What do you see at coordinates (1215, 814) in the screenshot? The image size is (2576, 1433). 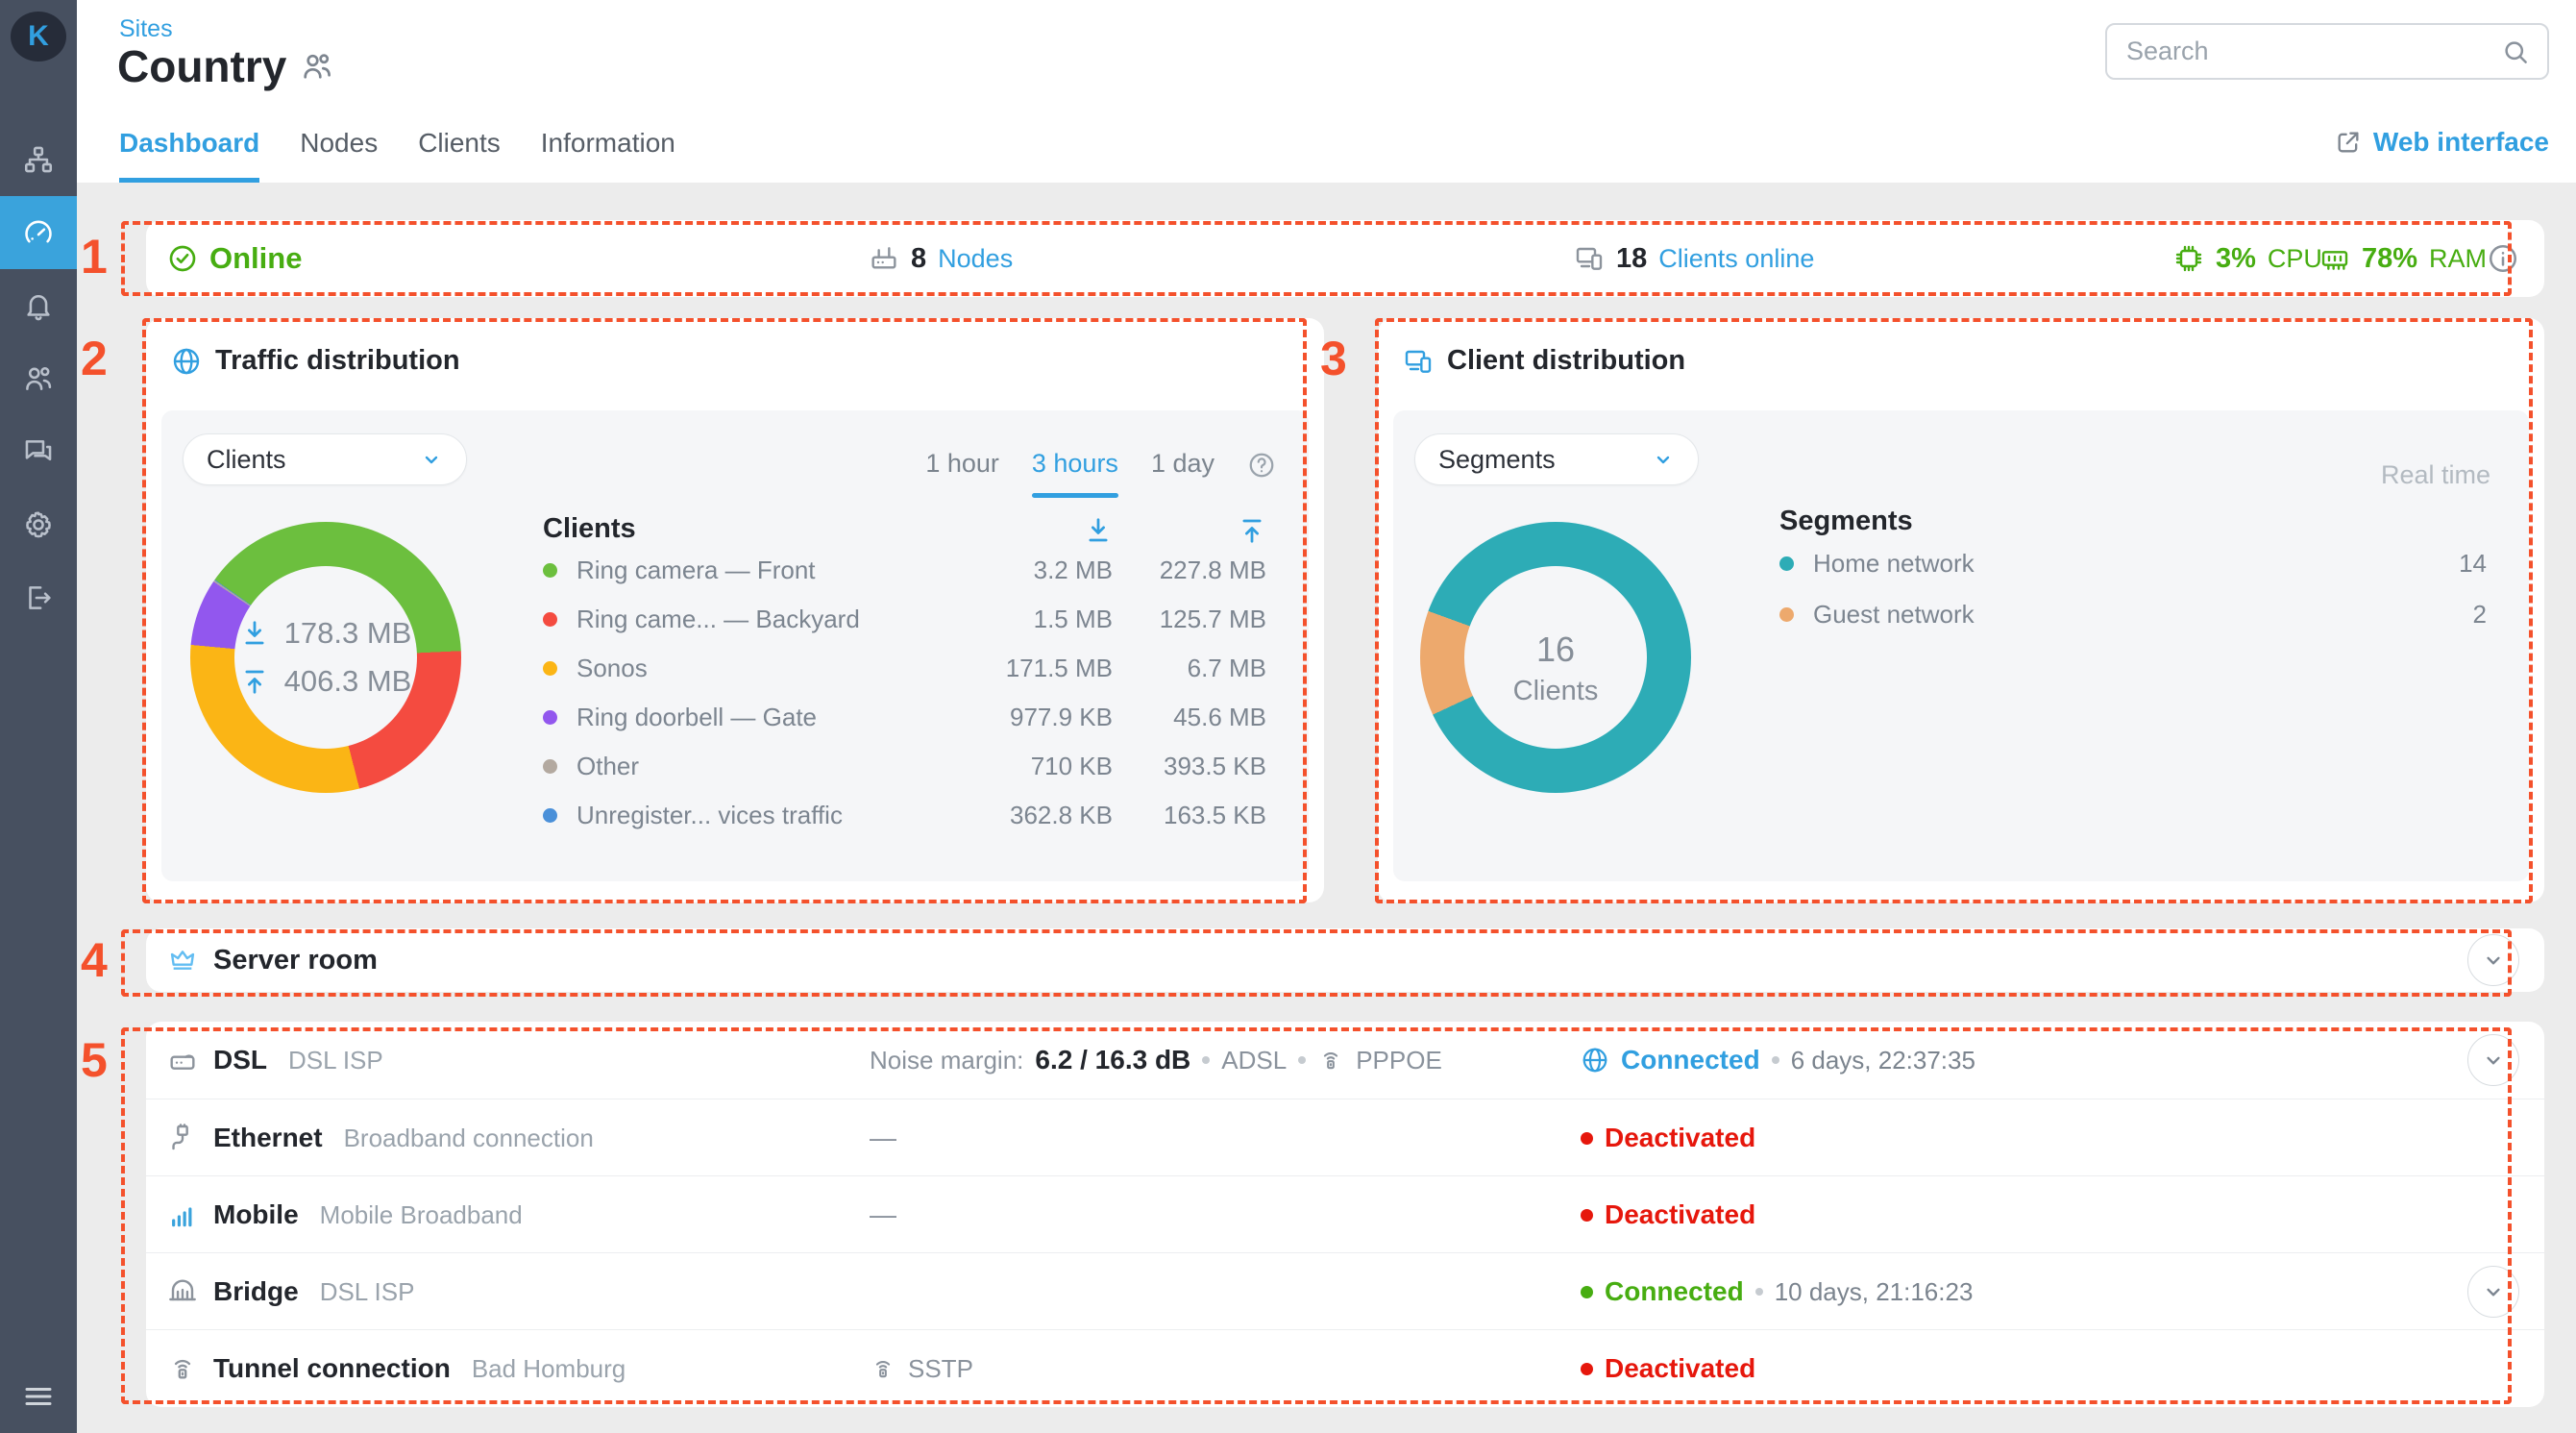 I see `client-upload: 163.5 KB` at bounding box center [1215, 814].